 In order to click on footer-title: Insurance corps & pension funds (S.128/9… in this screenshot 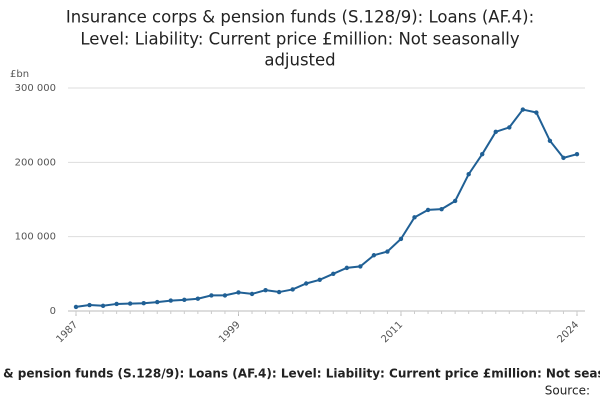, I will do `click(300, 374)`.